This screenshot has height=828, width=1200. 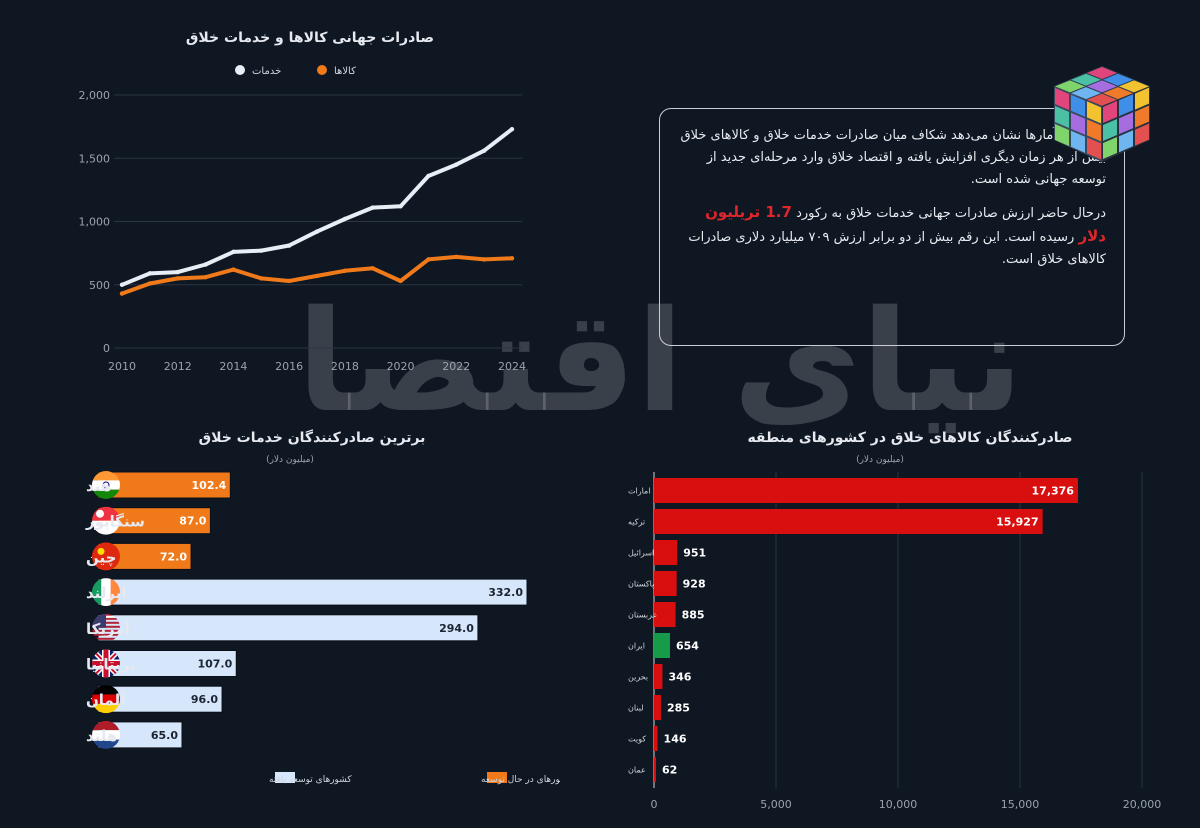 I want to click on info-highlight: 1.7 تریلیون دلار, so click(x=905, y=224).